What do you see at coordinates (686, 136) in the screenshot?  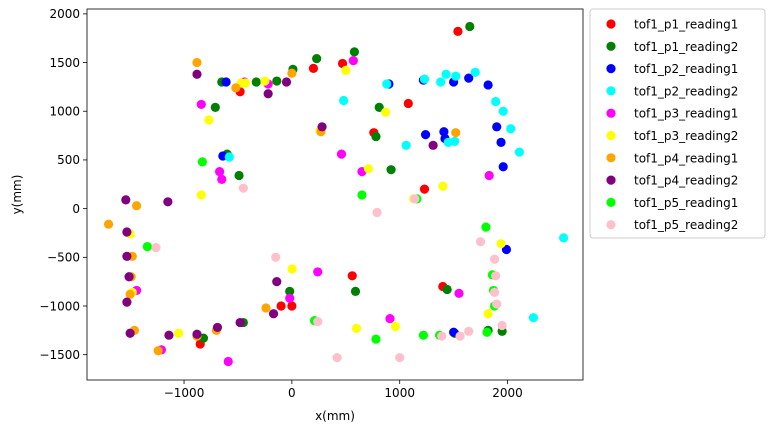 I see `legend-label: tof1_p3_reading2` at bounding box center [686, 136].